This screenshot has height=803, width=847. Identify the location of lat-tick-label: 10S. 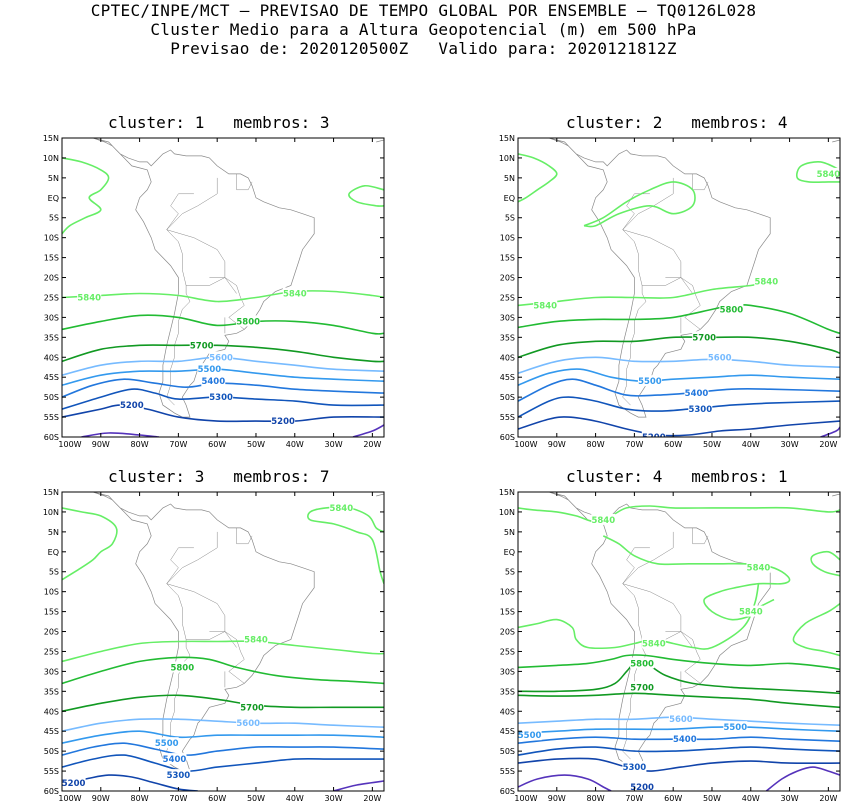
(507, 238).